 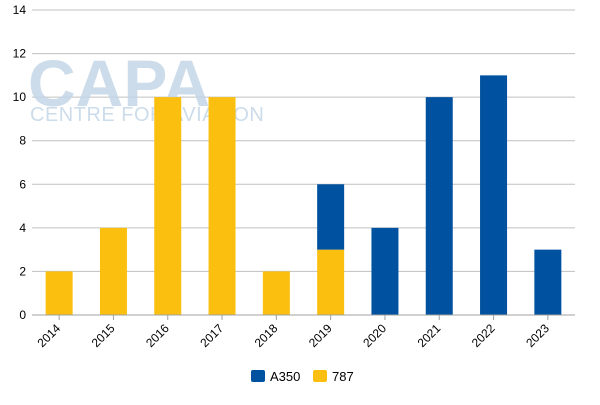 I want to click on y-tick-label: 2, so click(x=22, y=271).